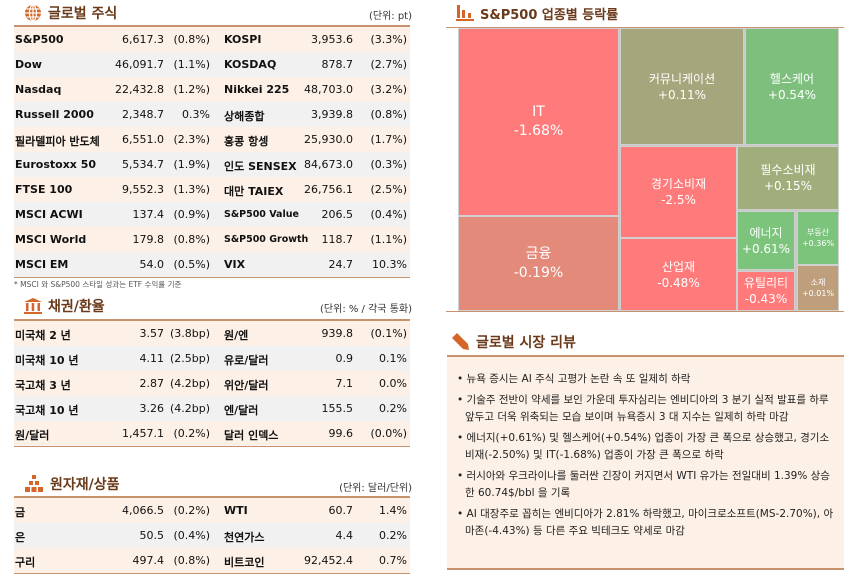 The image size is (852, 578). Describe the element at coordinates (332, 39) in the screenshot. I see `item-value: 3,953.6` at that location.